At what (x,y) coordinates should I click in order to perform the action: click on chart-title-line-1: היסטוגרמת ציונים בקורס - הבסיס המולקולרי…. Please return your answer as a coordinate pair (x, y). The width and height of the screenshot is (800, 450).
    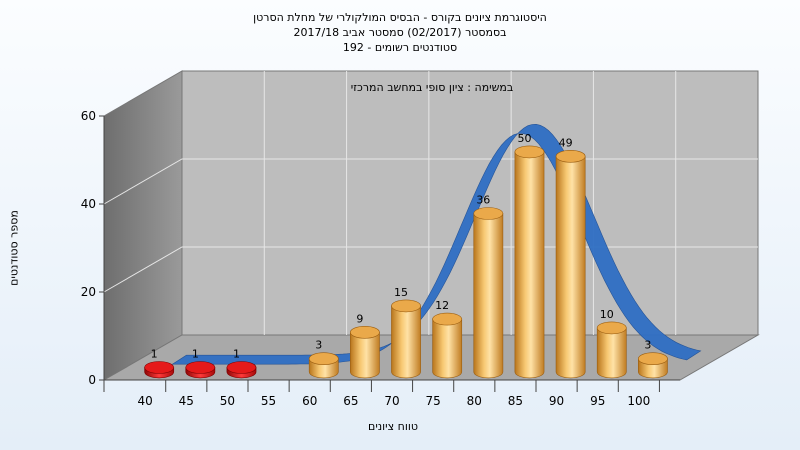
    Looking at the image, I should click on (400, 17).